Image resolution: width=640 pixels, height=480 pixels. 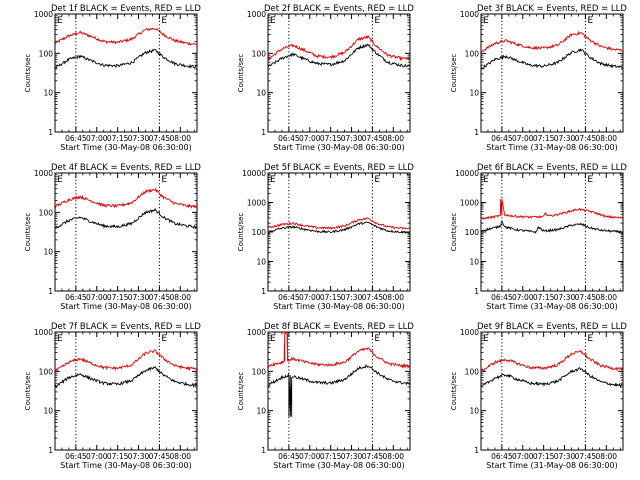 I want to click on chart-title: Det 6f BLACK = Events, RED = LLD, so click(x=552, y=168).